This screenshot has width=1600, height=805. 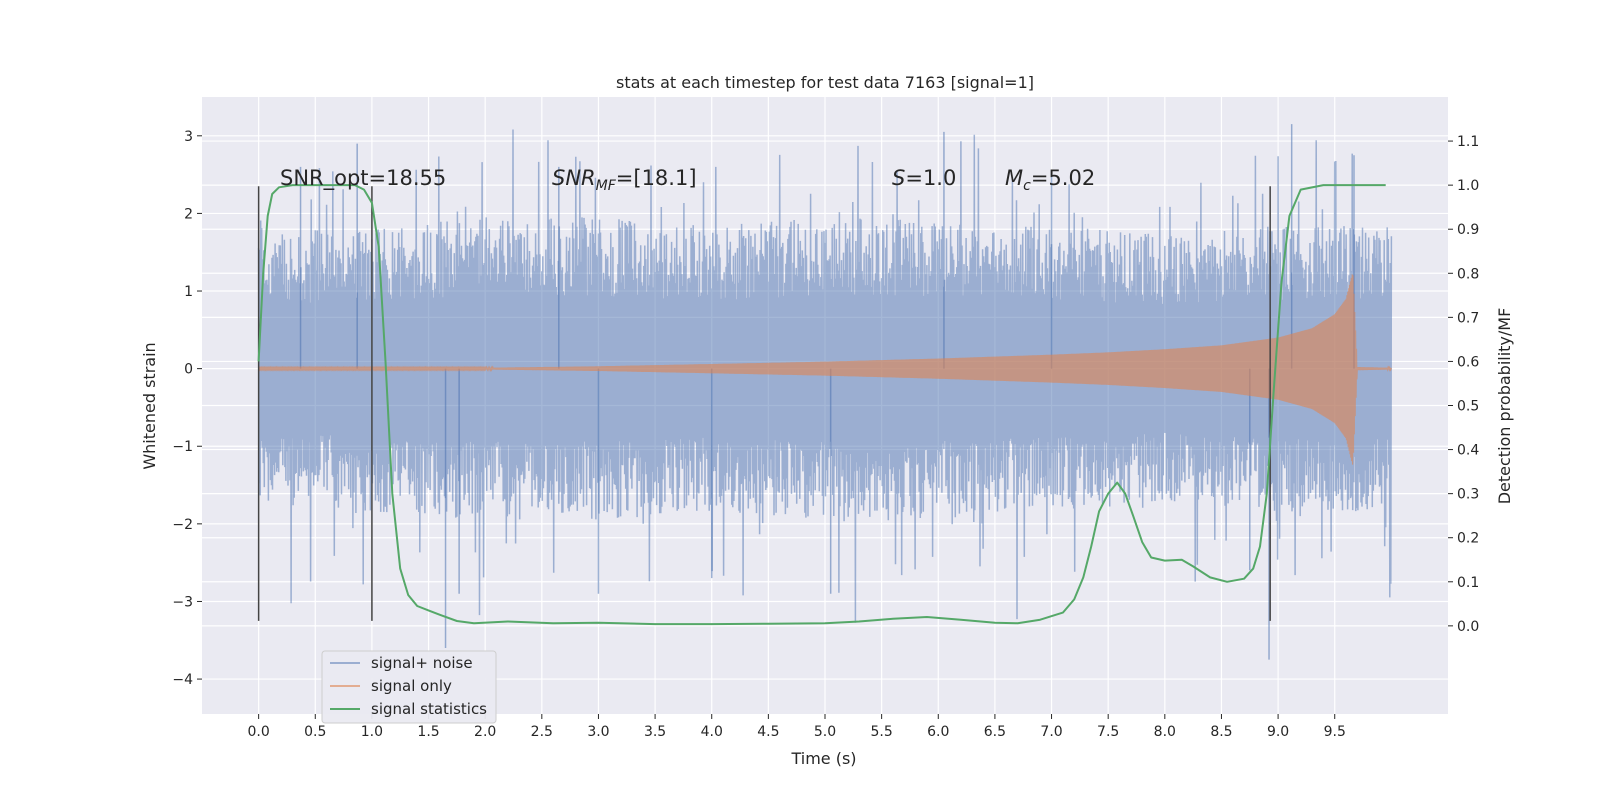 I want to click on y-right-tick-label: 0.4, so click(x=1468, y=451).